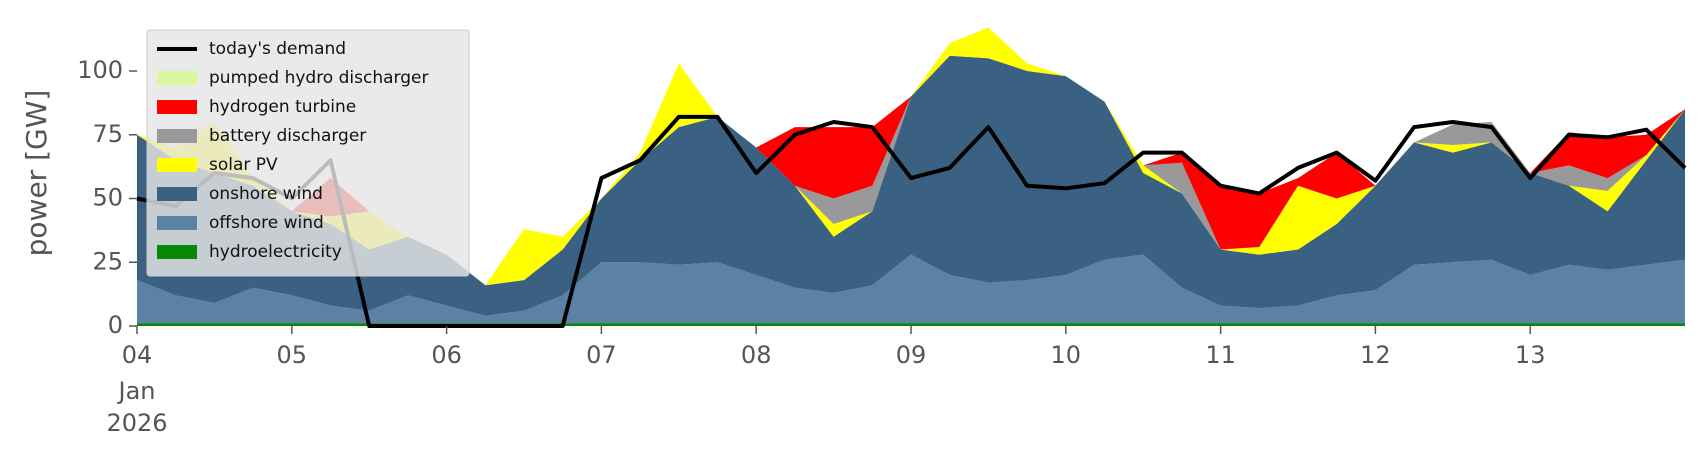  I want to click on x-tick-label: 09, so click(911, 355).